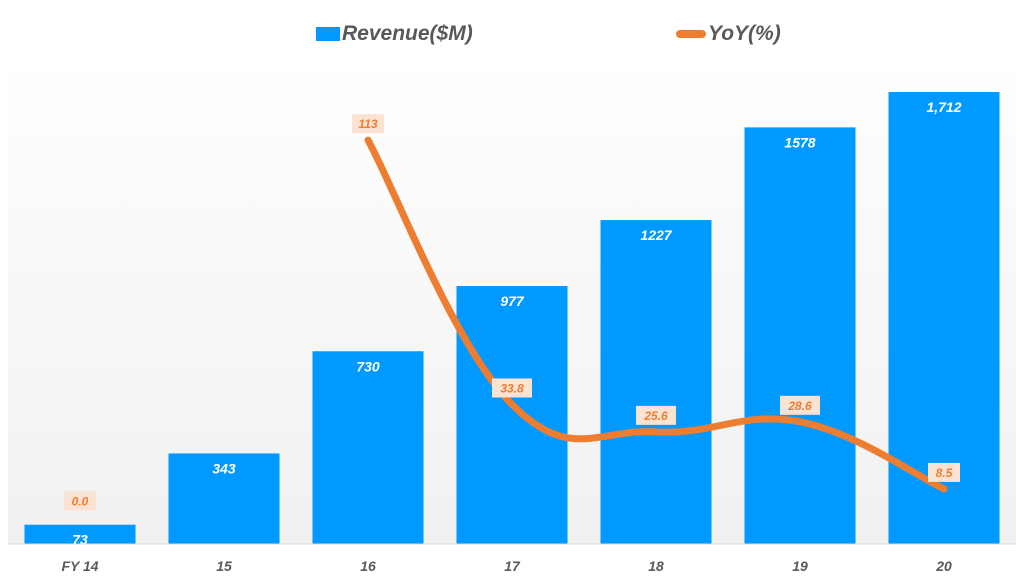 Image resolution: width=1024 pixels, height=588 pixels. I want to click on x-tick-label: FY 14, so click(79, 566).